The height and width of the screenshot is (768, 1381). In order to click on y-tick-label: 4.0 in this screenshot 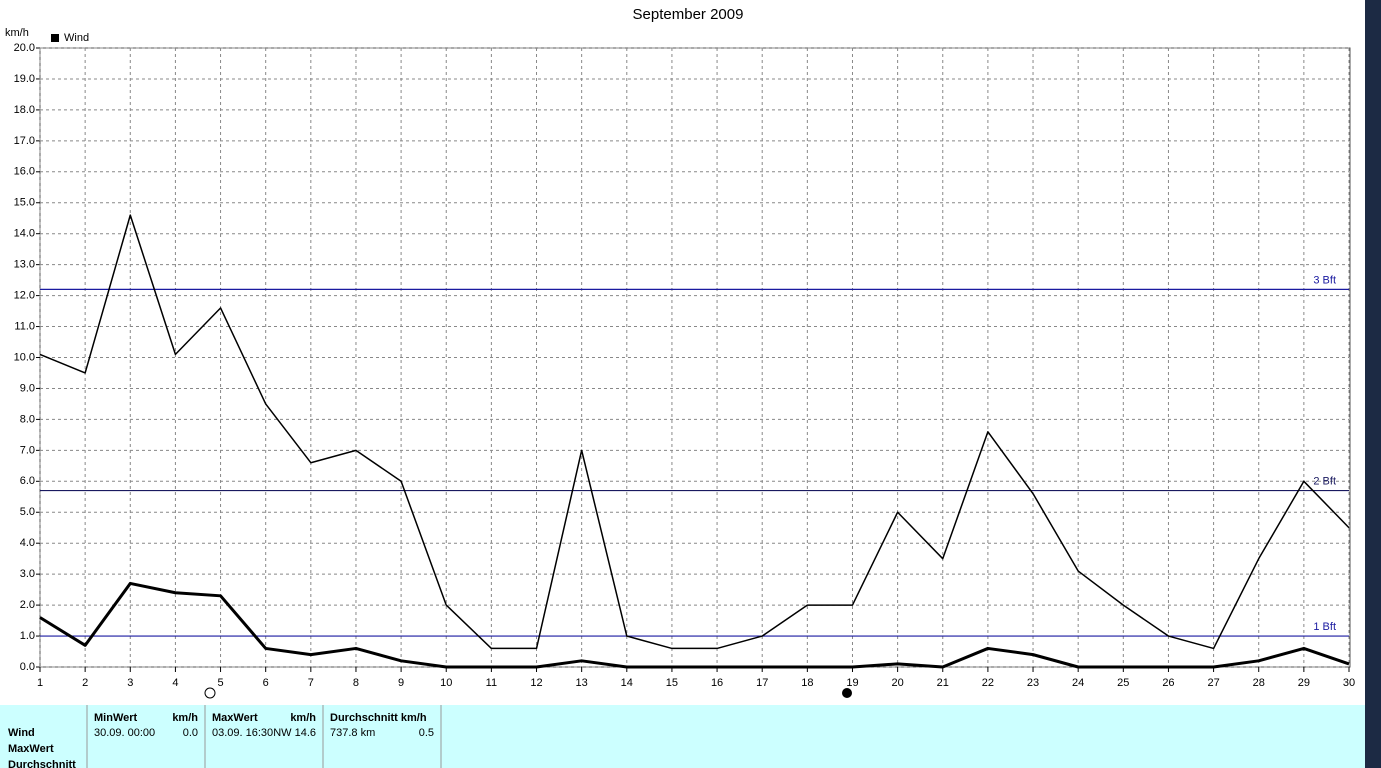, I will do `click(27, 543)`.